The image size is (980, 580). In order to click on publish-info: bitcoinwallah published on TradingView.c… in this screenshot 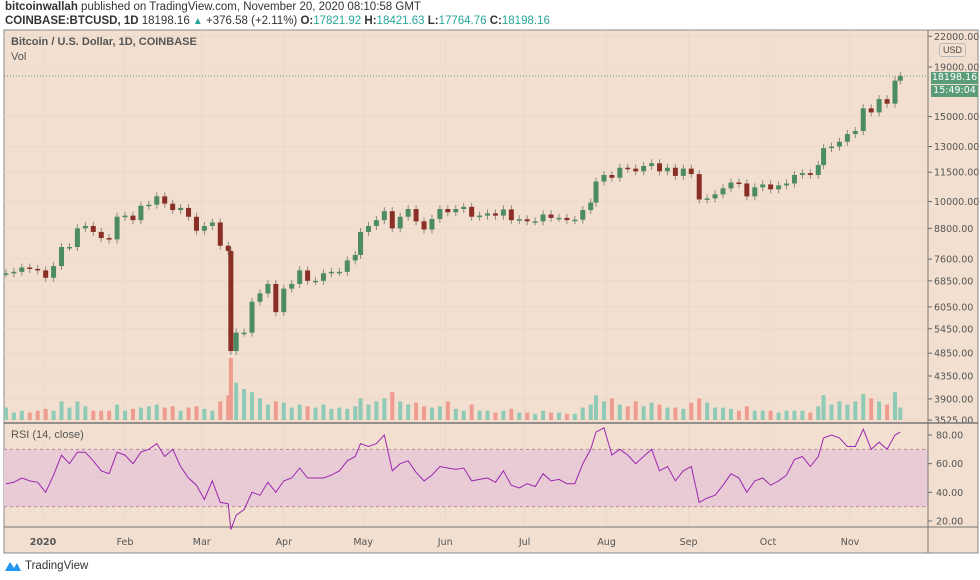, I will do `click(213, 7)`.